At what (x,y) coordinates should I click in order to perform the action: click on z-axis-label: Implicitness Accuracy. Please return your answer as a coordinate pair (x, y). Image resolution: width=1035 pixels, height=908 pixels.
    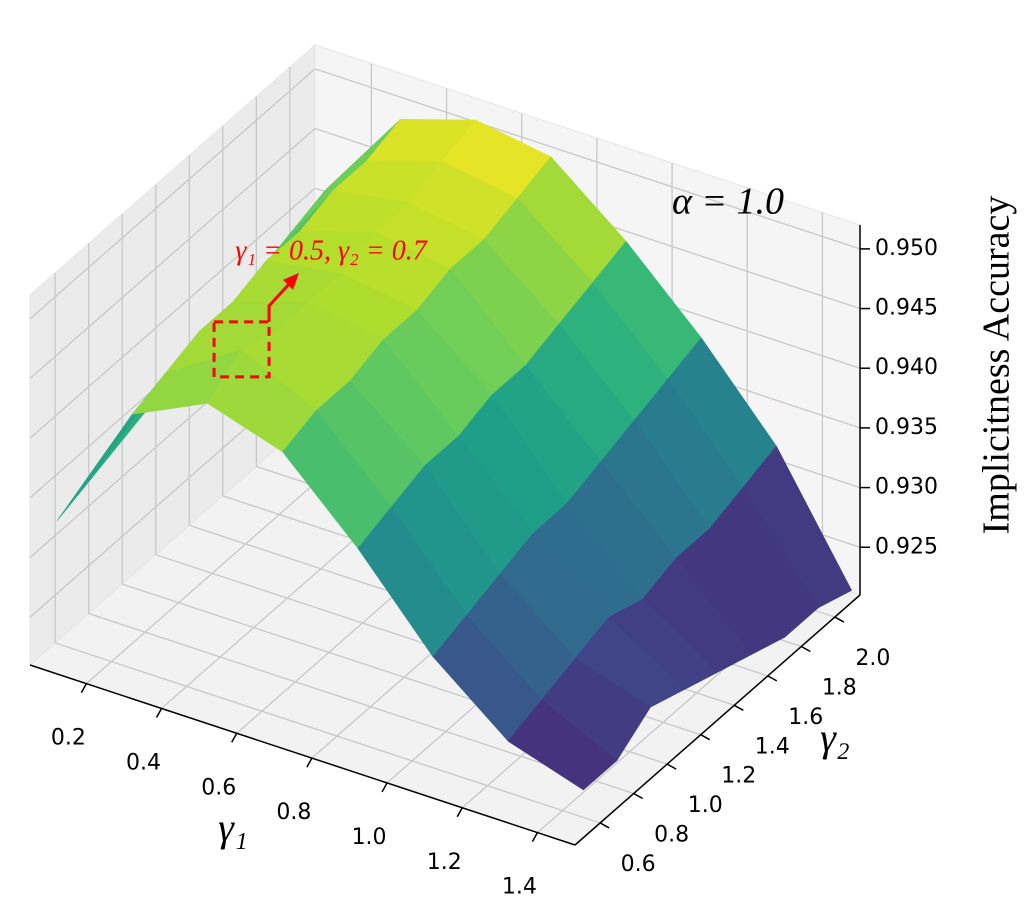
    Looking at the image, I should click on (997, 365).